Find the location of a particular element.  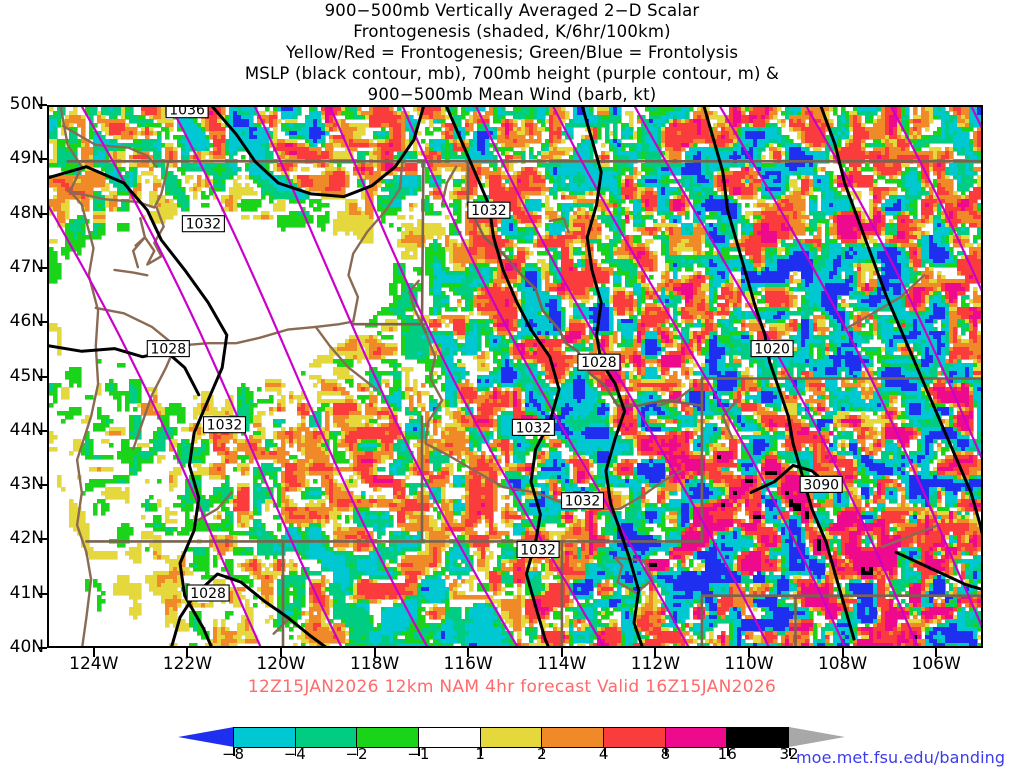

klamath-lake is located at coordinates (215, 506).